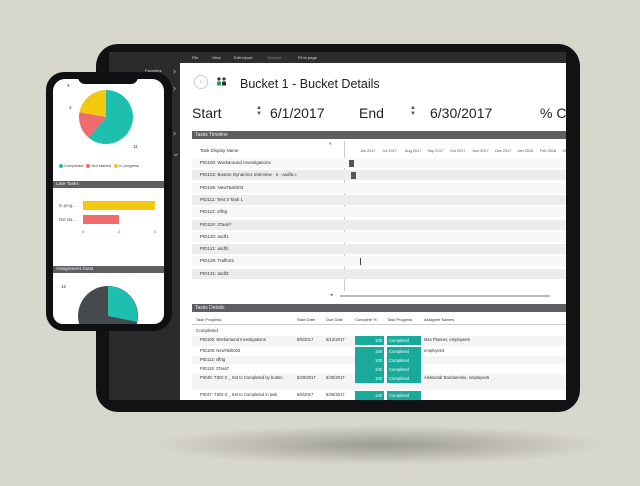 Image resolution: width=640 pixels, height=486 pixels. What do you see at coordinates (503, 151) in the screenshot?
I see `timeline-month-label: Dec 2017` at bounding box center [503, 151].